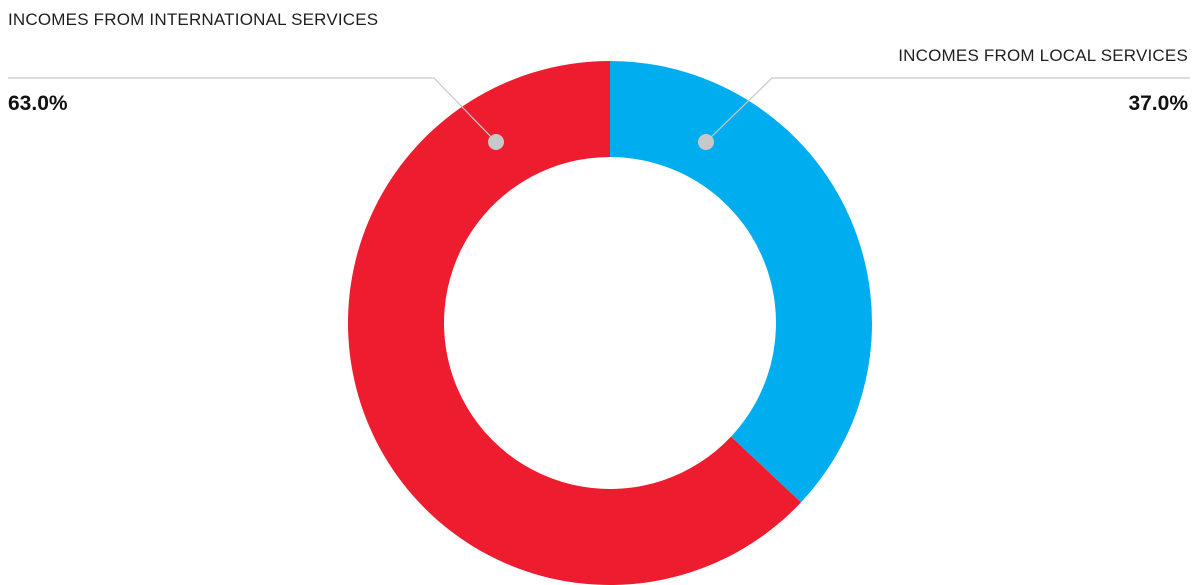 The image size is (1196, 585). I want to click on slice-value-local: 37.0%, so click(1158, 103).